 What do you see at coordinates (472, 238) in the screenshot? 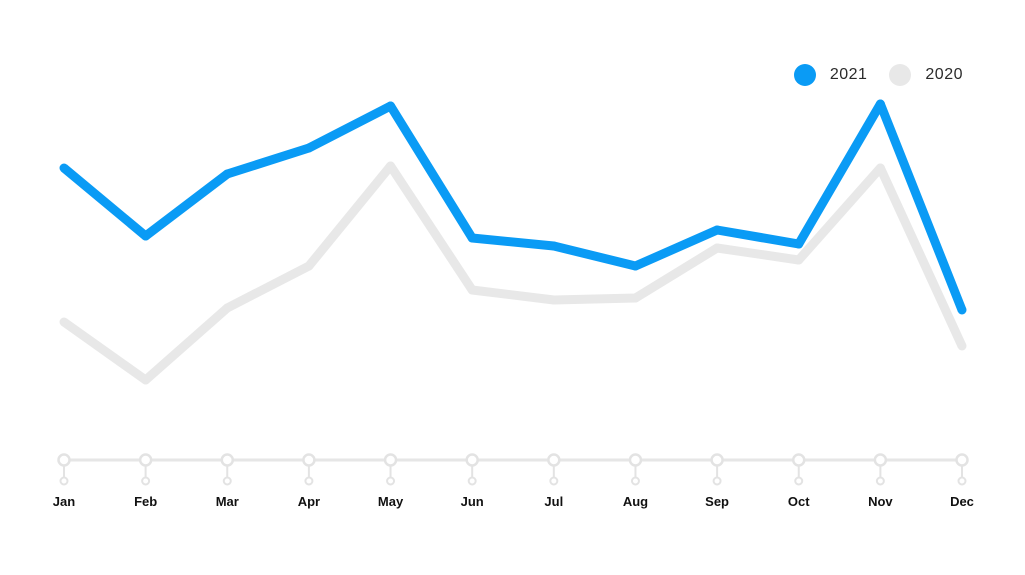
I see `data-point-2021-jun` at bounding box center [472, 238].